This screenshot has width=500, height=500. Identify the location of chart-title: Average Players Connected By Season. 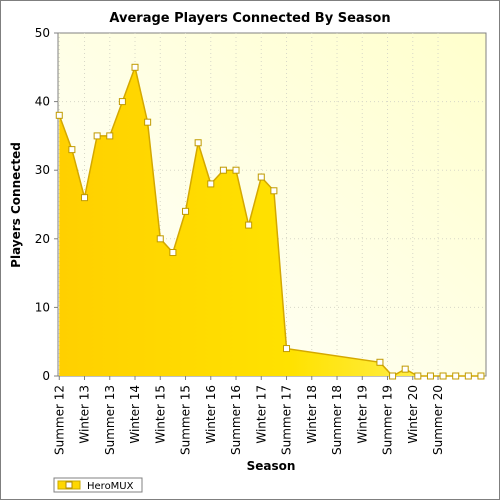
(249, 18).